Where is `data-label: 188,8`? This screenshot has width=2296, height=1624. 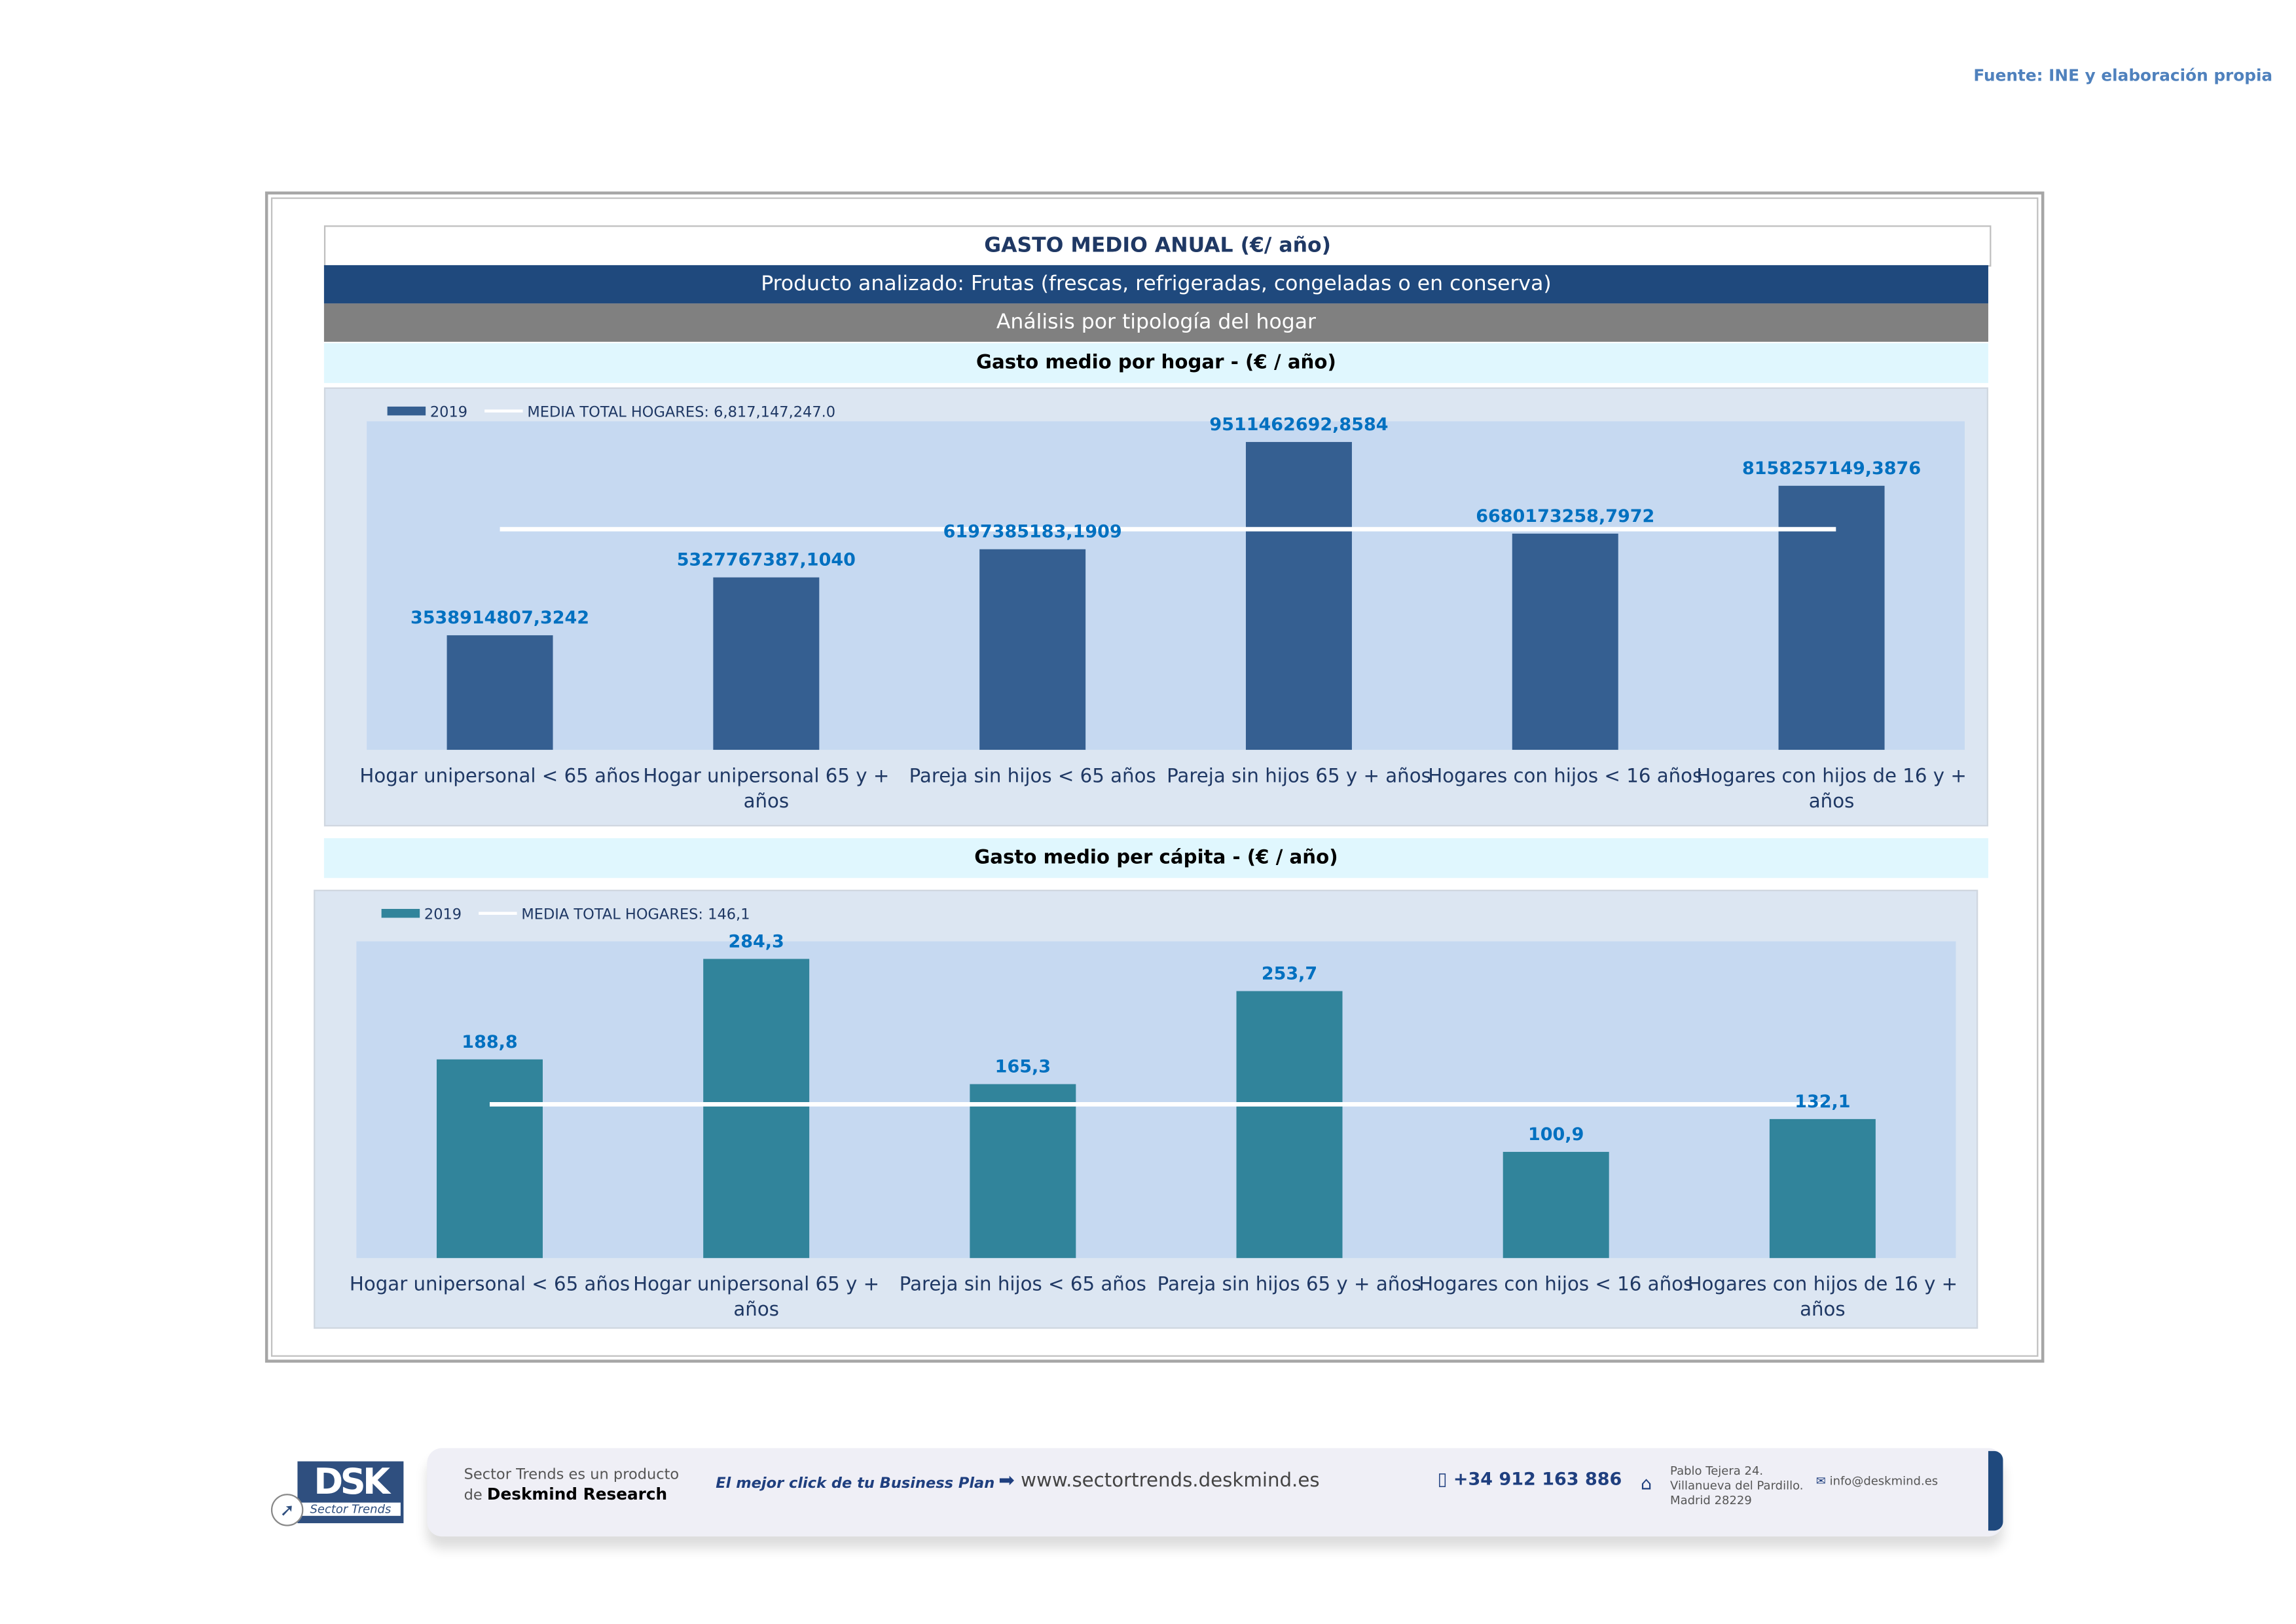 data-label: 188,8 is located at coordinates (489, 1042).